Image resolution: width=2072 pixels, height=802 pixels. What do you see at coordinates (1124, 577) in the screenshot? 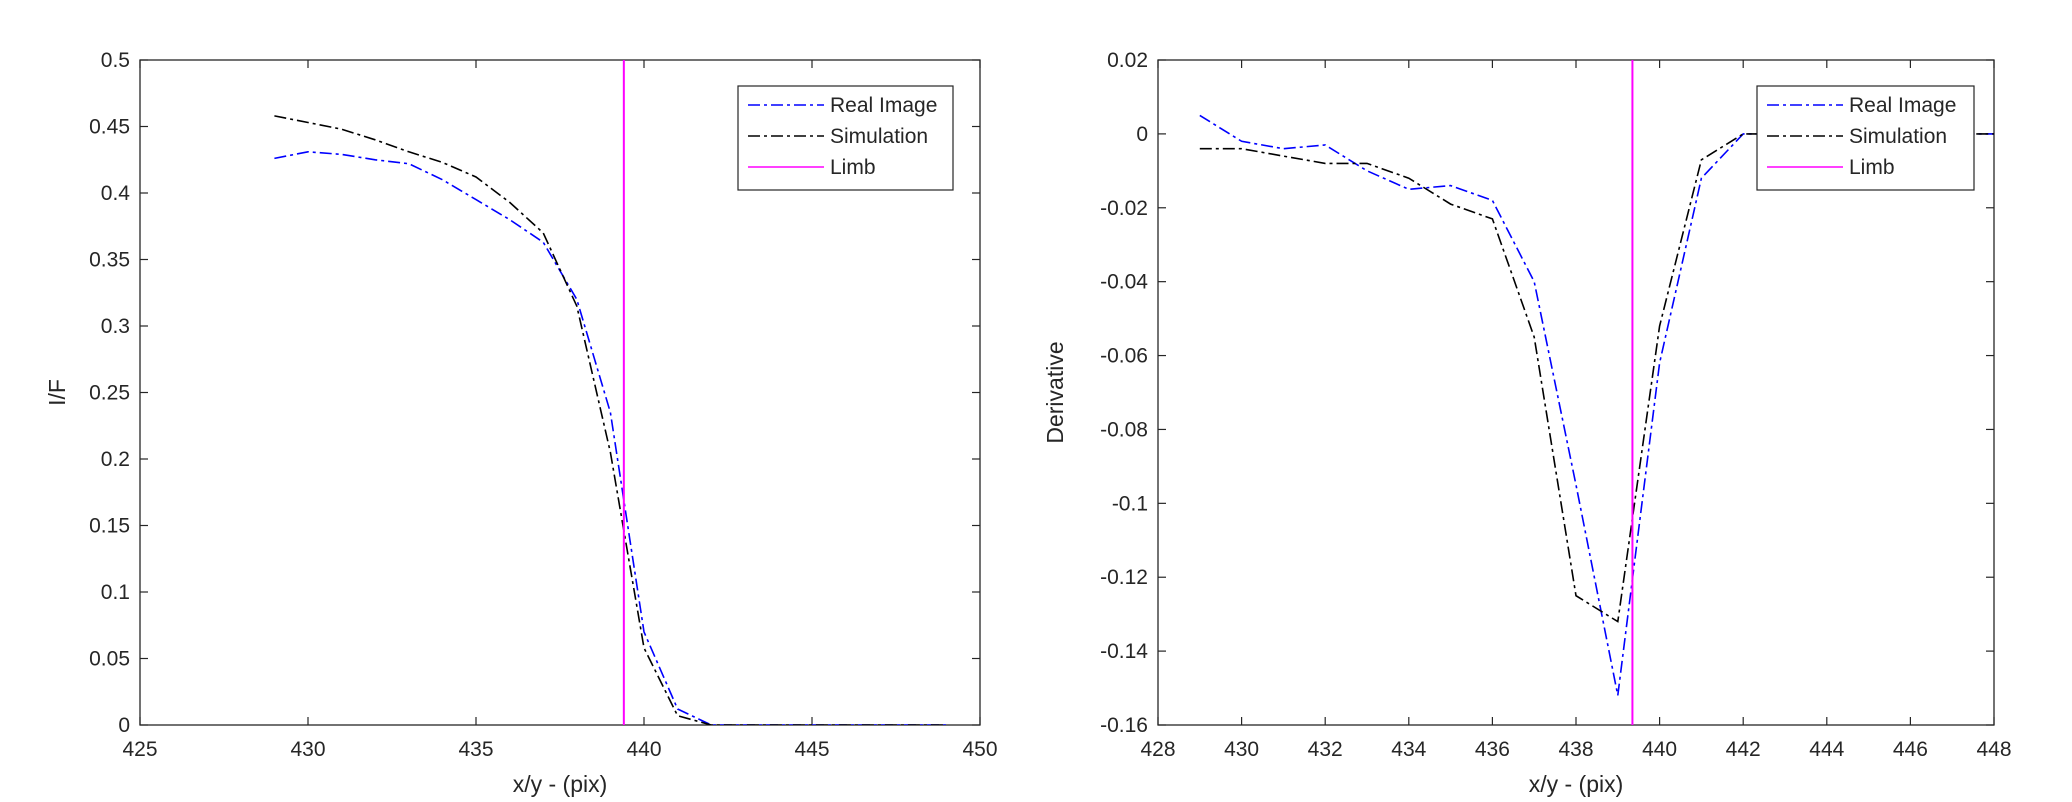
I see `y-tick-label: -0.12` at bounding box center [1124, 577].